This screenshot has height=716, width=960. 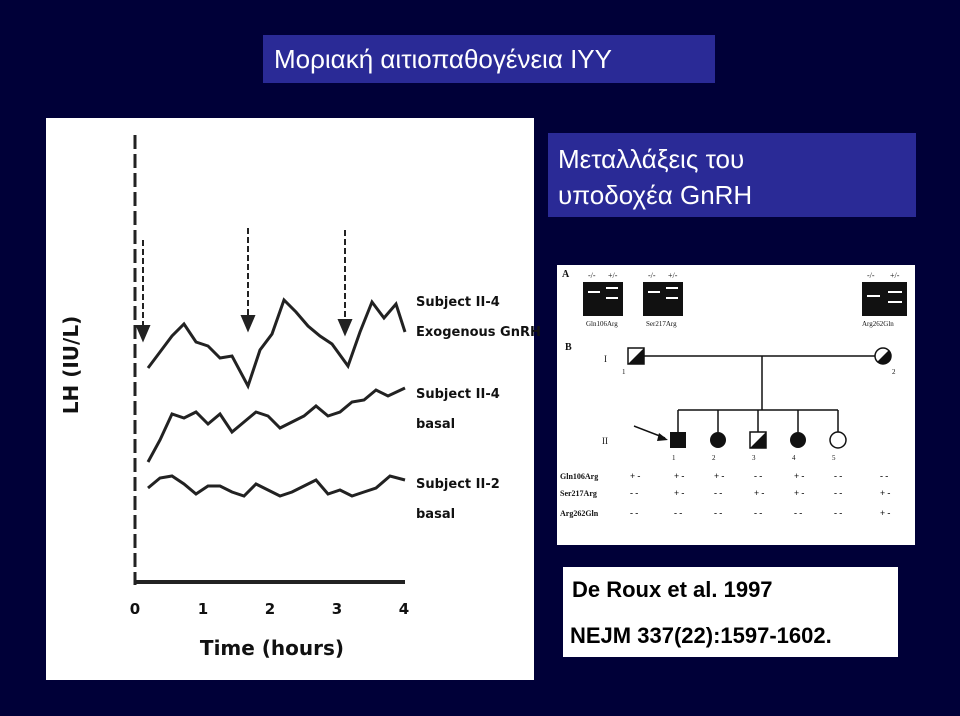 What do you see at coordinates (244, 285) in the screenshot?
I see `arrows` at bounding box center [244, 285].